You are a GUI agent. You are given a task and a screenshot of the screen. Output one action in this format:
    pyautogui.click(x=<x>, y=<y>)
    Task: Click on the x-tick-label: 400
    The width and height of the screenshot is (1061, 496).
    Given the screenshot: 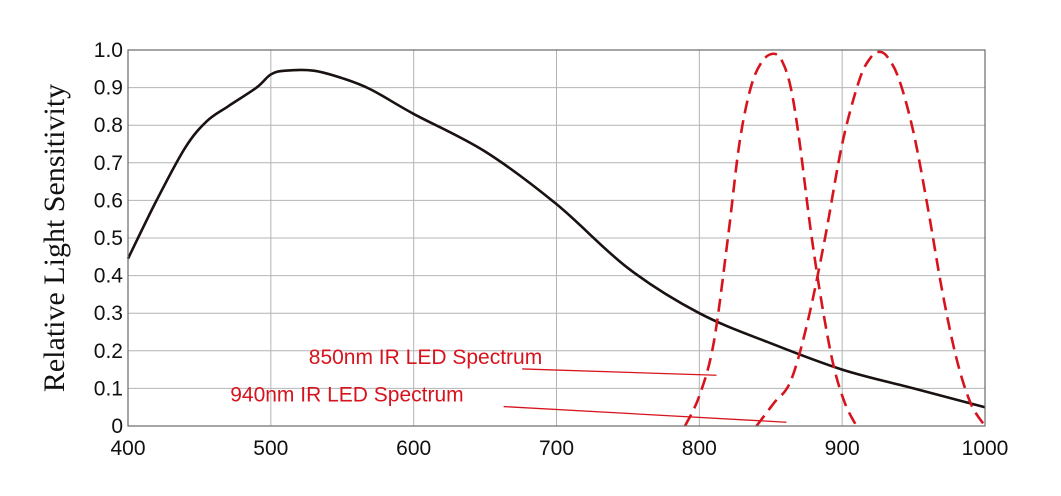 What is the action you would take?
    pyautogui.click(x=127, y=448)
    